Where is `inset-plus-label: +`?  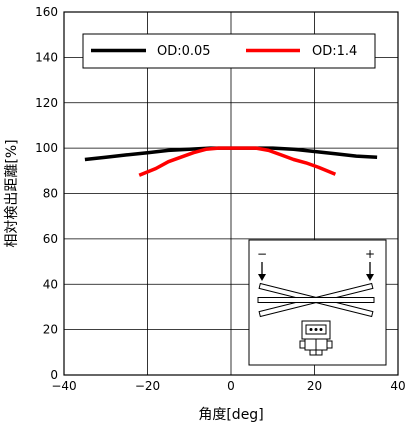 inset-plus-label: + is located at coordinates (370, 254).